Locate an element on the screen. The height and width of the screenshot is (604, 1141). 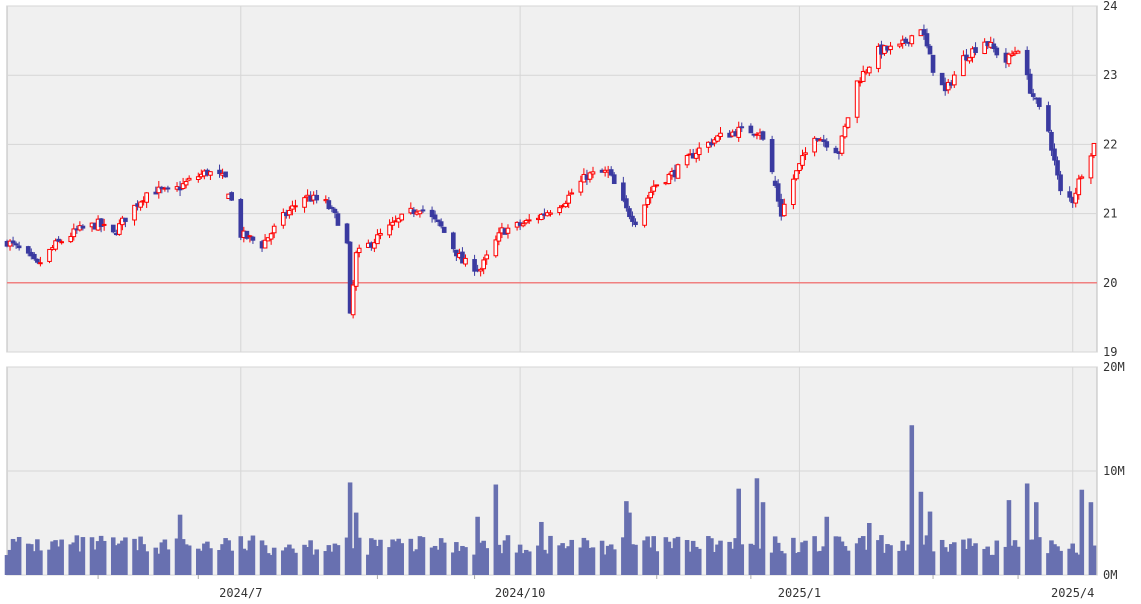
x-tick-label: 2024/7 is located at coordinates (240, 593).